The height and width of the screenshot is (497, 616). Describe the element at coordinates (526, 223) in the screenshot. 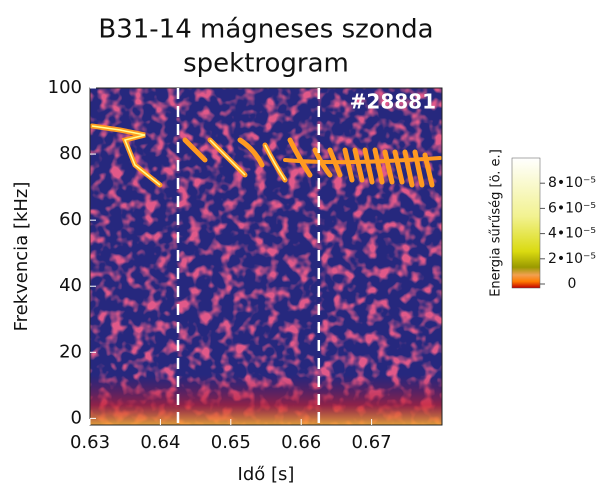

I see `colorbar` at that location.